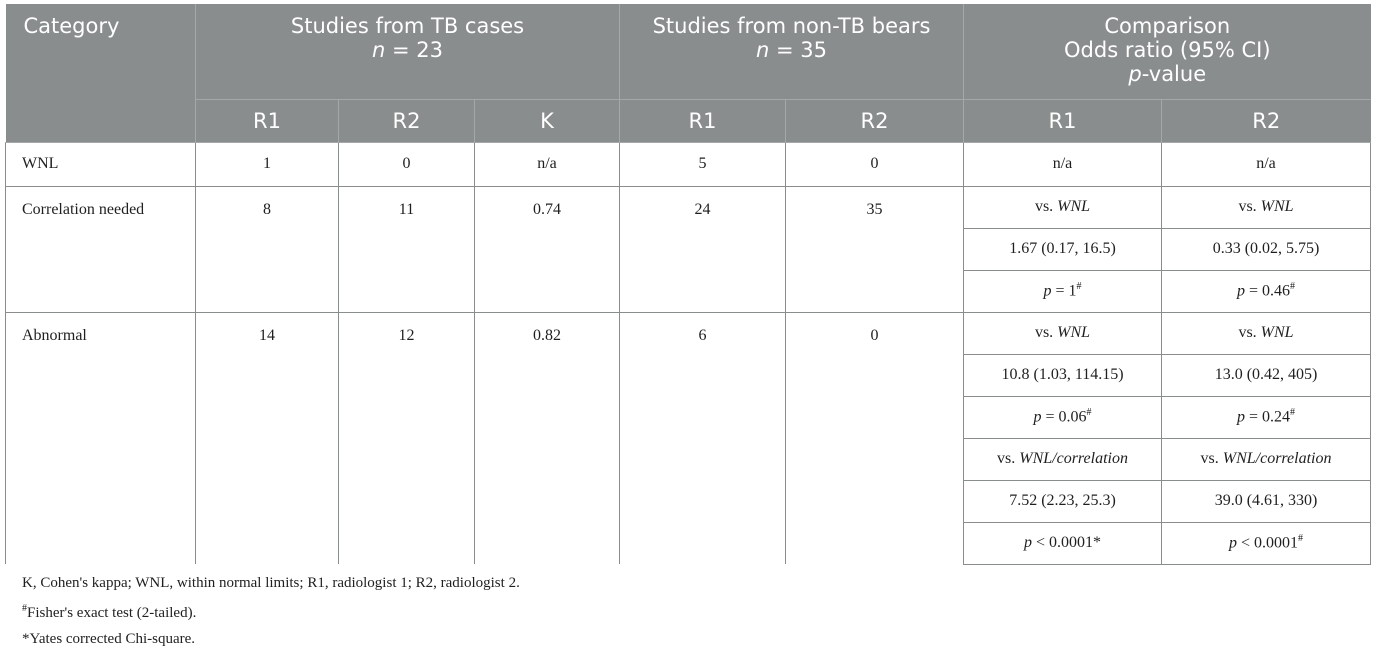 The image size is (1377, 652). I want to click on table-row: 1.67 (0.17, 16.5) 0.33 (0.02, 5.75), so click(689, 248).